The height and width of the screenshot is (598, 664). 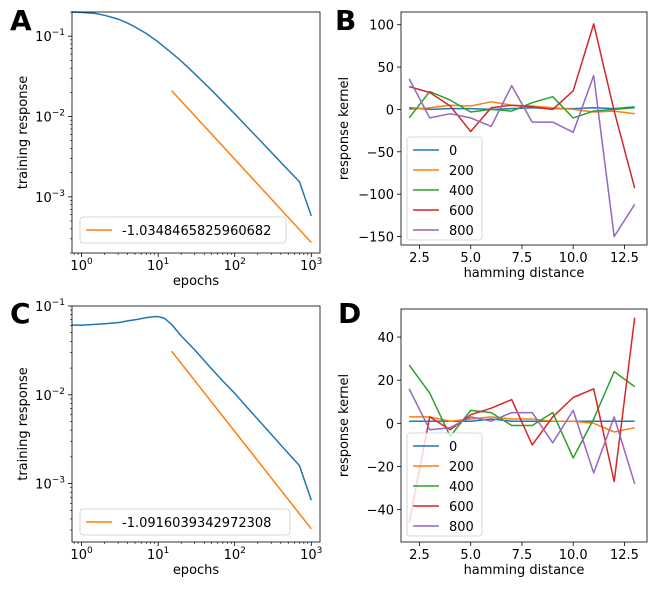 I want to click on chart-b-x-tick-label: 7.5, so click(x=522, y=258).